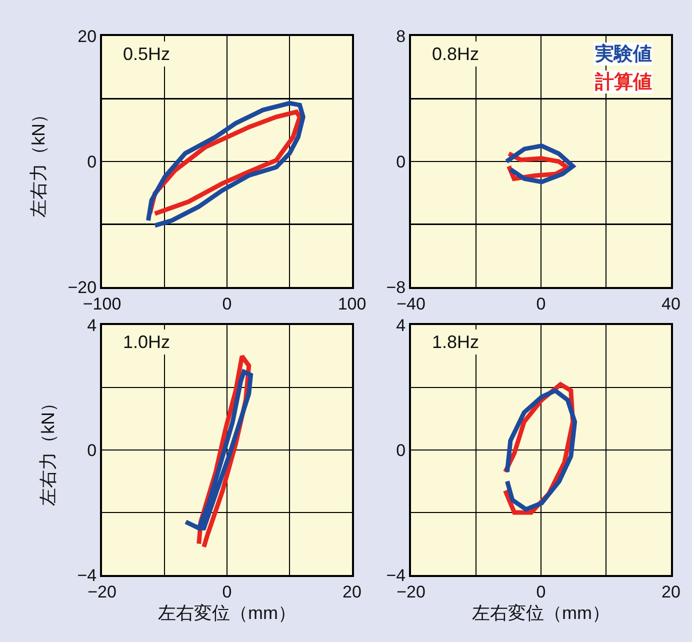  What do you see at coordinates (352, 304) in the screenshot?
I see `x-tick-label: 100` at bounding box center [352, 304].